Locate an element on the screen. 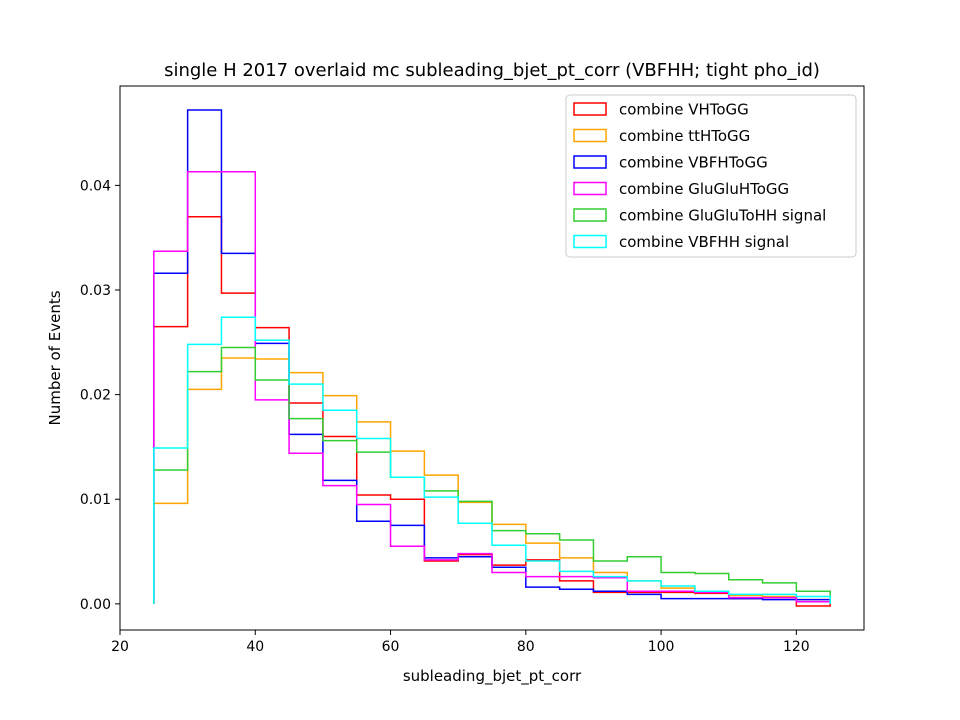  x-tick-label: 20 is located at coordinates (120, 647).